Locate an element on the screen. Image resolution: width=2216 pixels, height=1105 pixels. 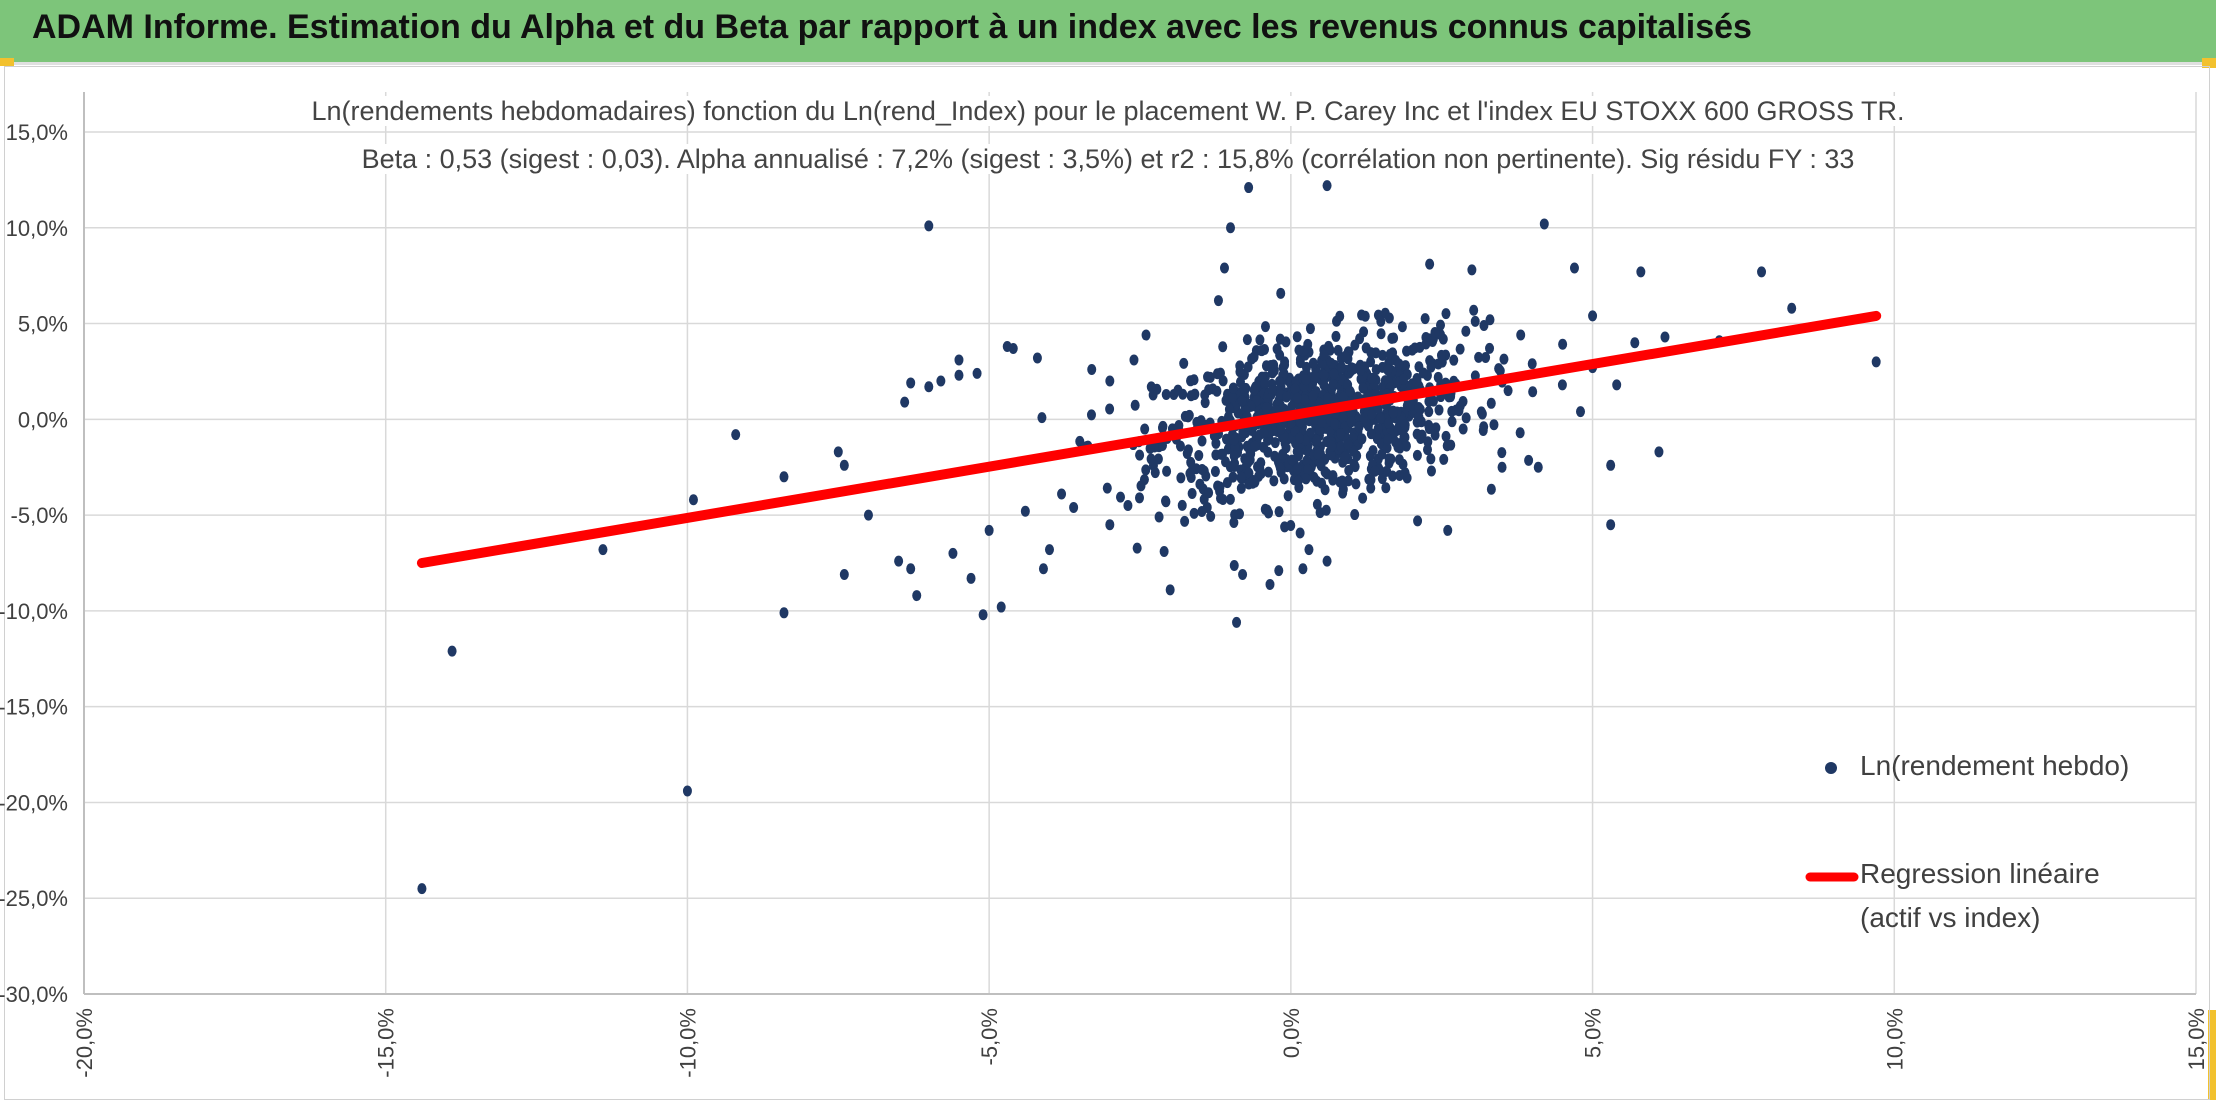
legend-scatter-marker is located at coordinates (1831, 768).